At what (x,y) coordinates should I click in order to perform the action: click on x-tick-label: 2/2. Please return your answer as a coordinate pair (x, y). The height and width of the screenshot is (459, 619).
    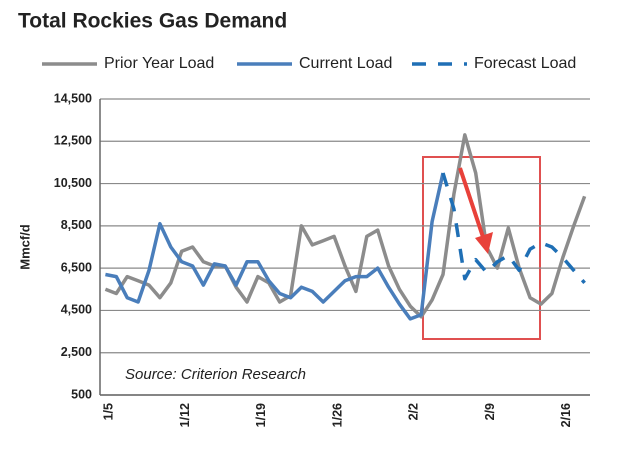
    Looking at the image, I should click on (414, 411).